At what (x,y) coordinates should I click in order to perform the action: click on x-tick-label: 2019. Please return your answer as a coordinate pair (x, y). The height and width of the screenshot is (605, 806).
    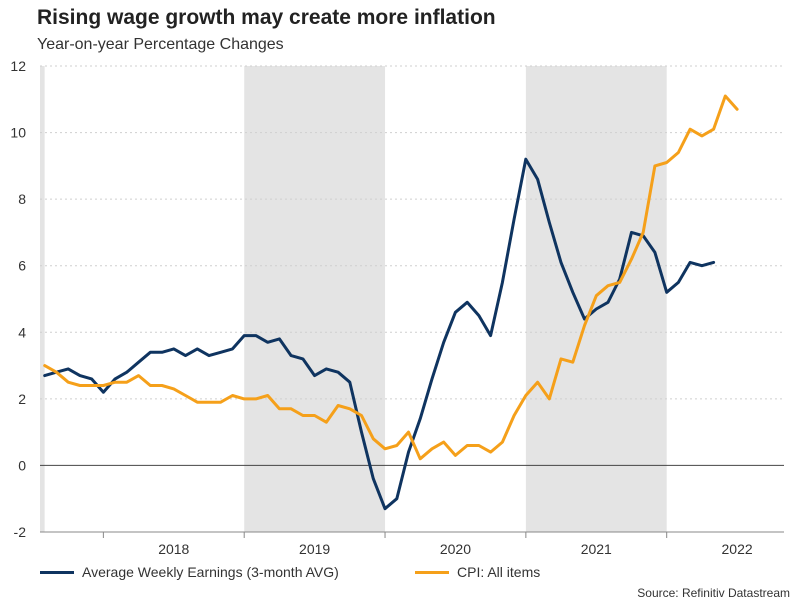
    Looking at the image, I should click on (314, 549).